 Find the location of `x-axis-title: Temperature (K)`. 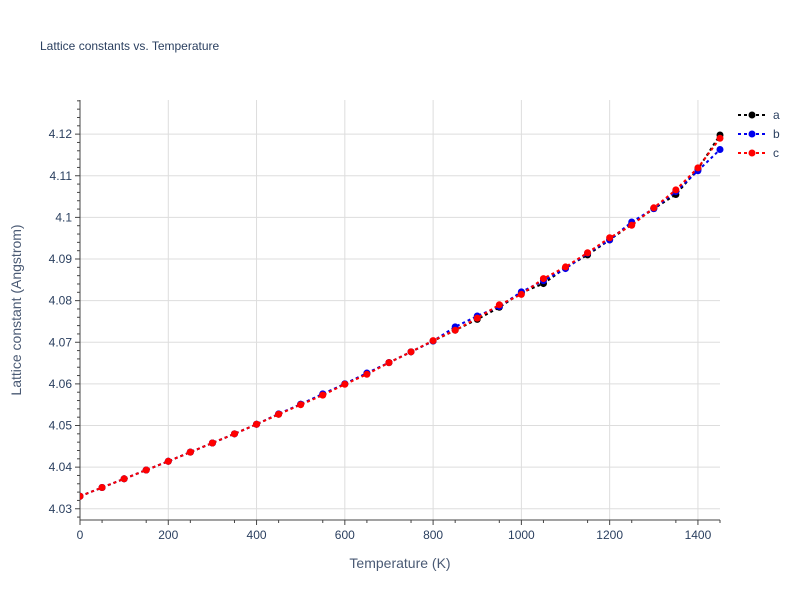

x-axis-title: Temperature (K) is located at coordinates (399, 563).